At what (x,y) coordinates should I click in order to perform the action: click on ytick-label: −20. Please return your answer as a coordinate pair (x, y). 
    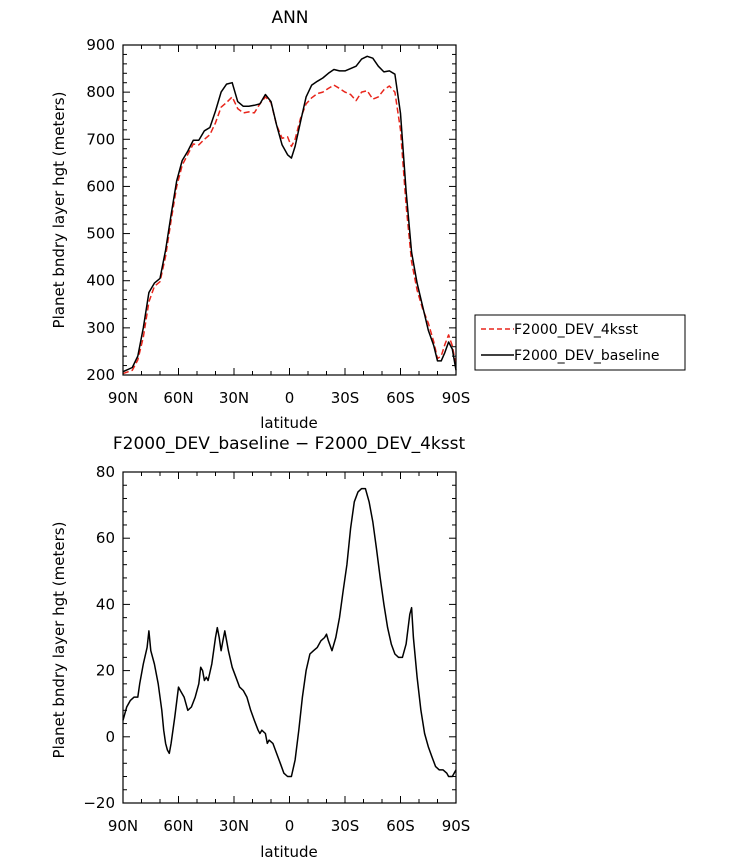
    Looking at the image, I should click on (99, 803).